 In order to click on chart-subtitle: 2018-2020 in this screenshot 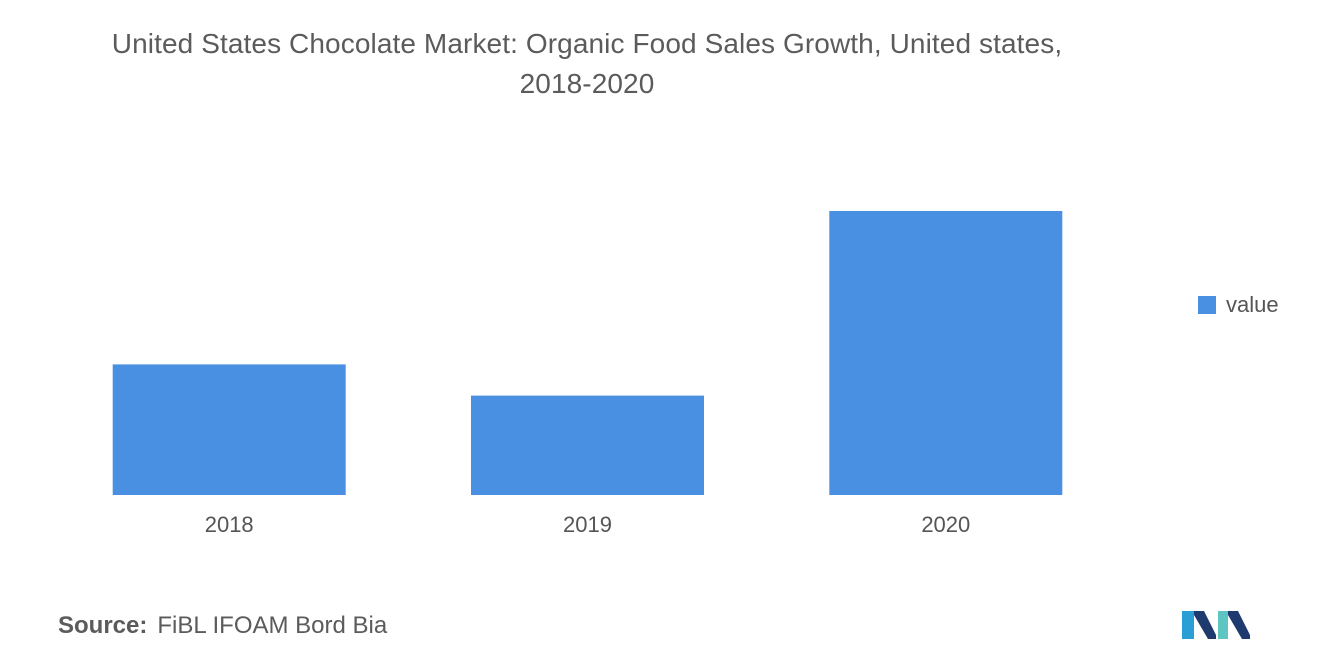, I will do `click(587, 83)`.